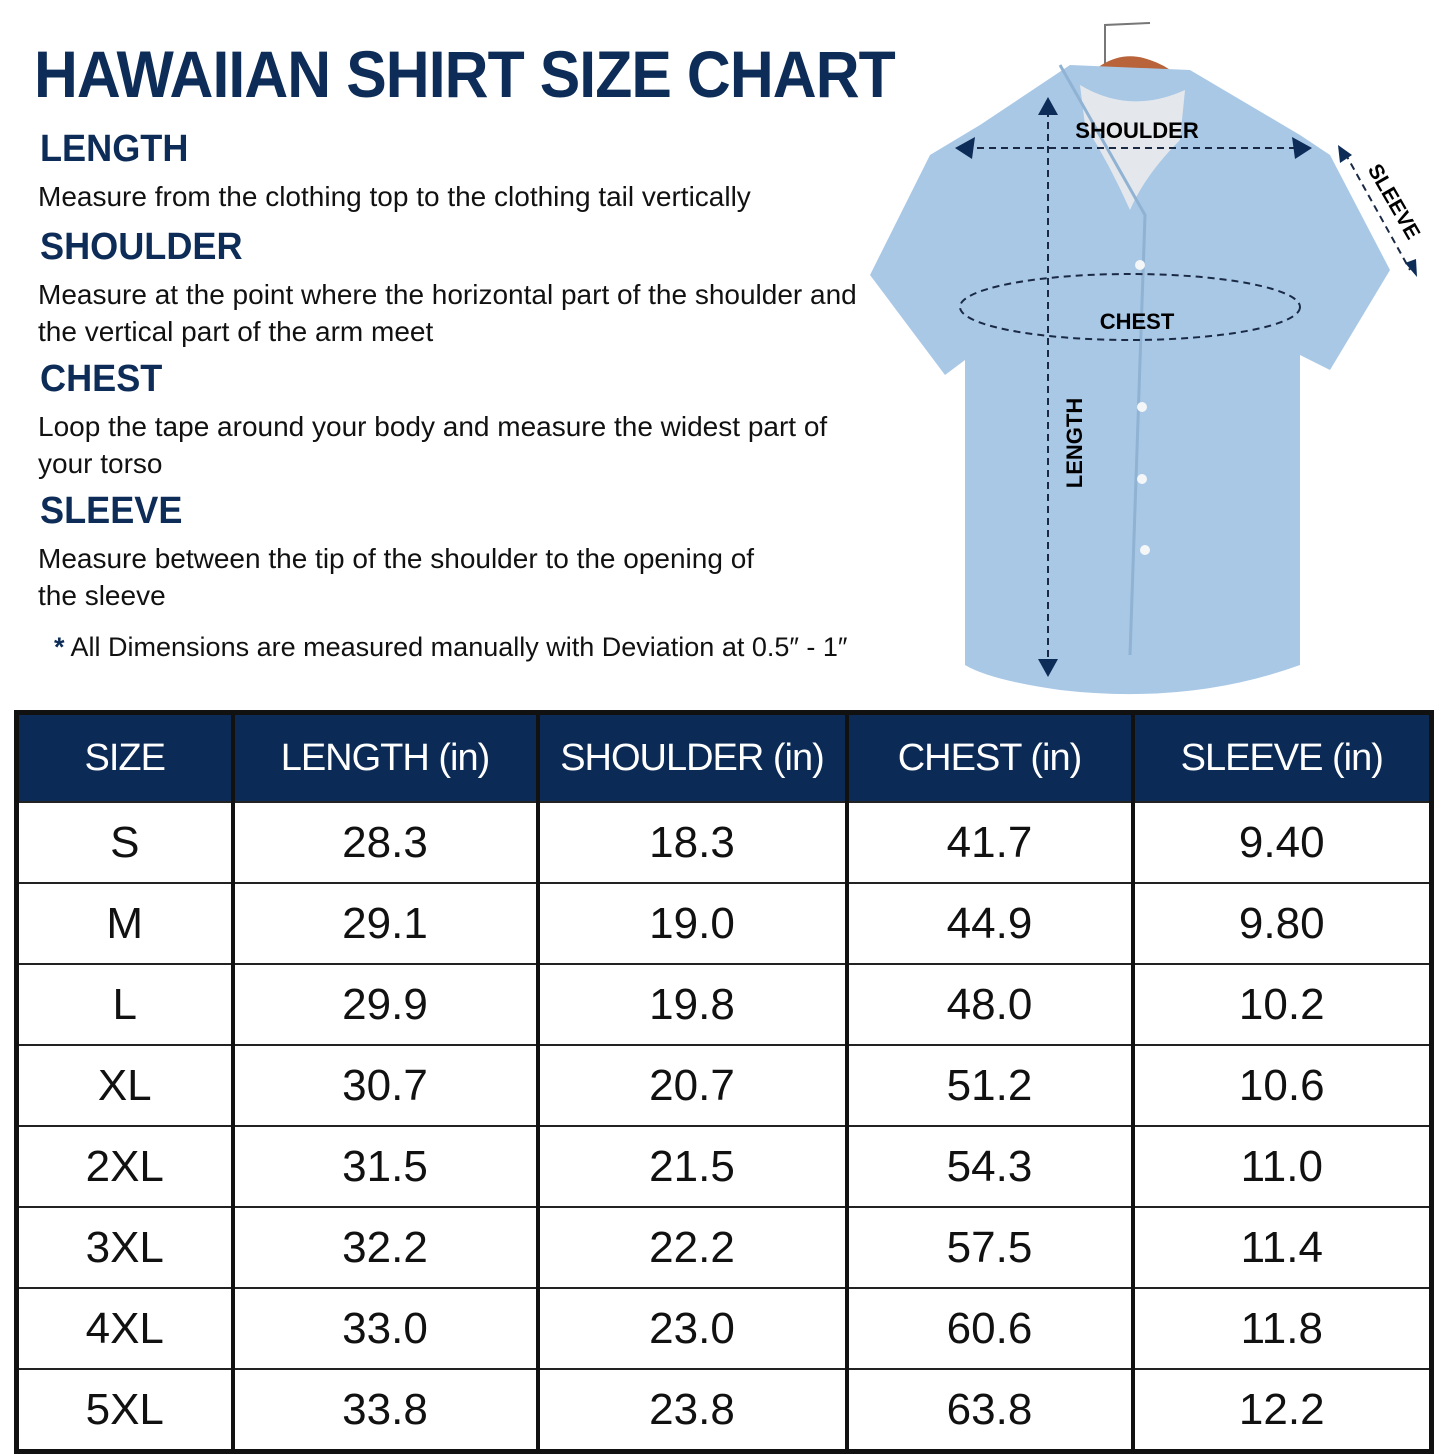  Describe the element at coordinates (1282, 923) in the screenshot. I see `table-cell: 9.80` at that location.